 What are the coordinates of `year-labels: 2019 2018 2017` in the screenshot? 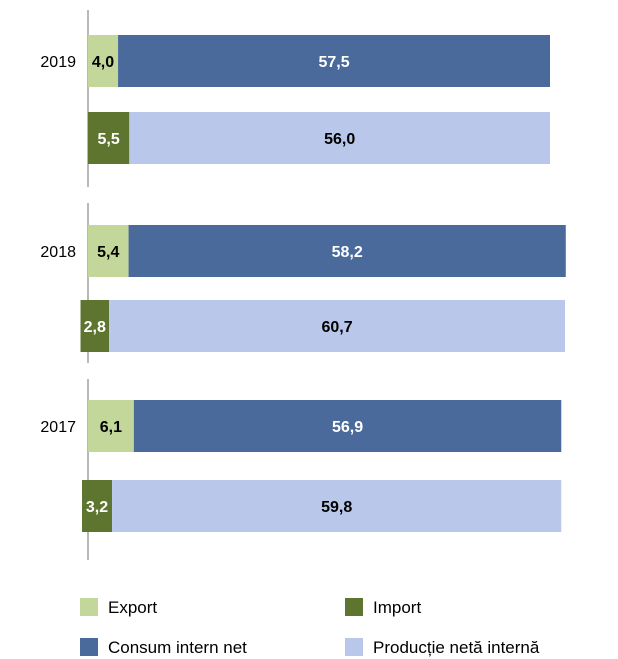 It's located at (58, 245).